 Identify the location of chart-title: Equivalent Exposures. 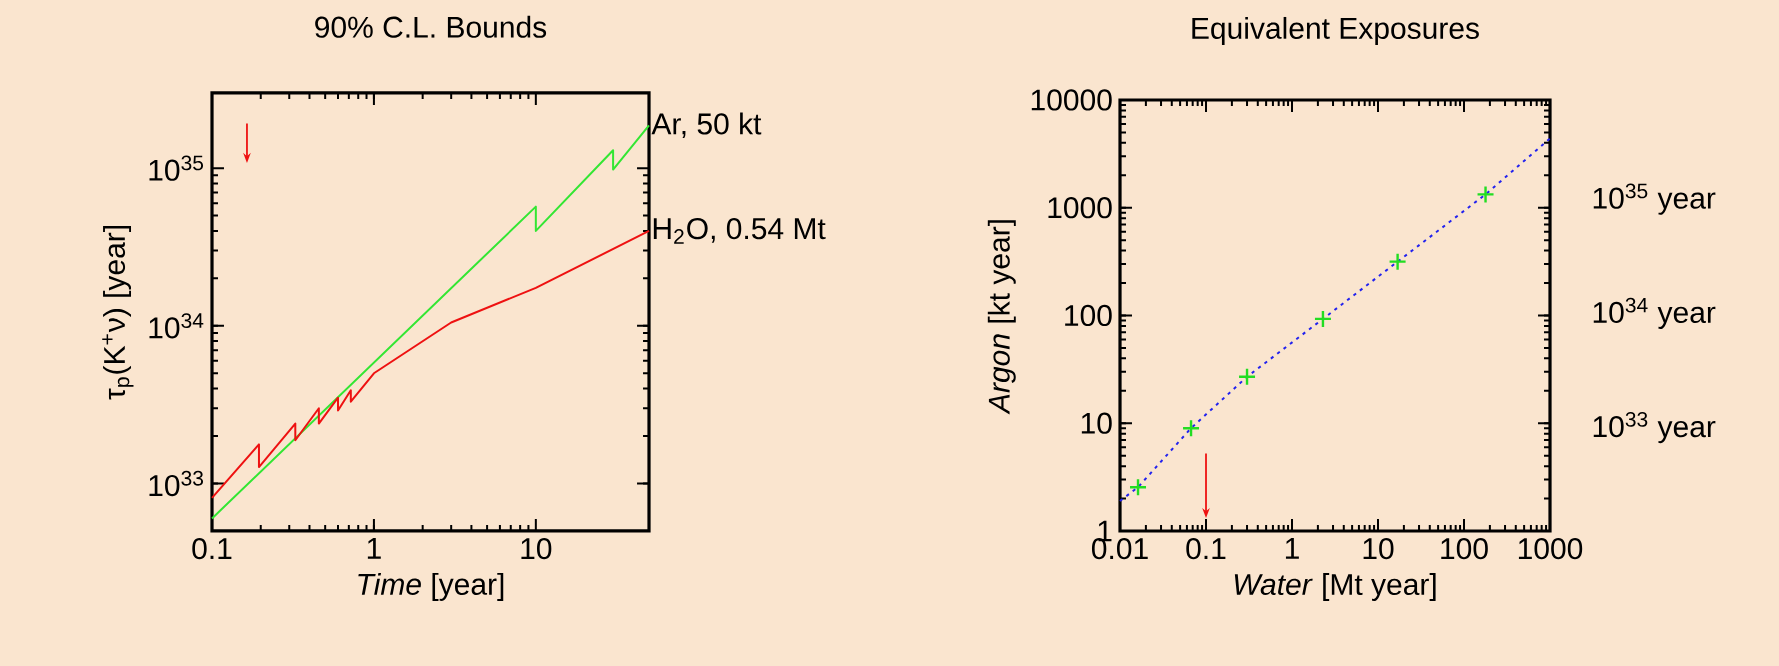
(1335, 30).